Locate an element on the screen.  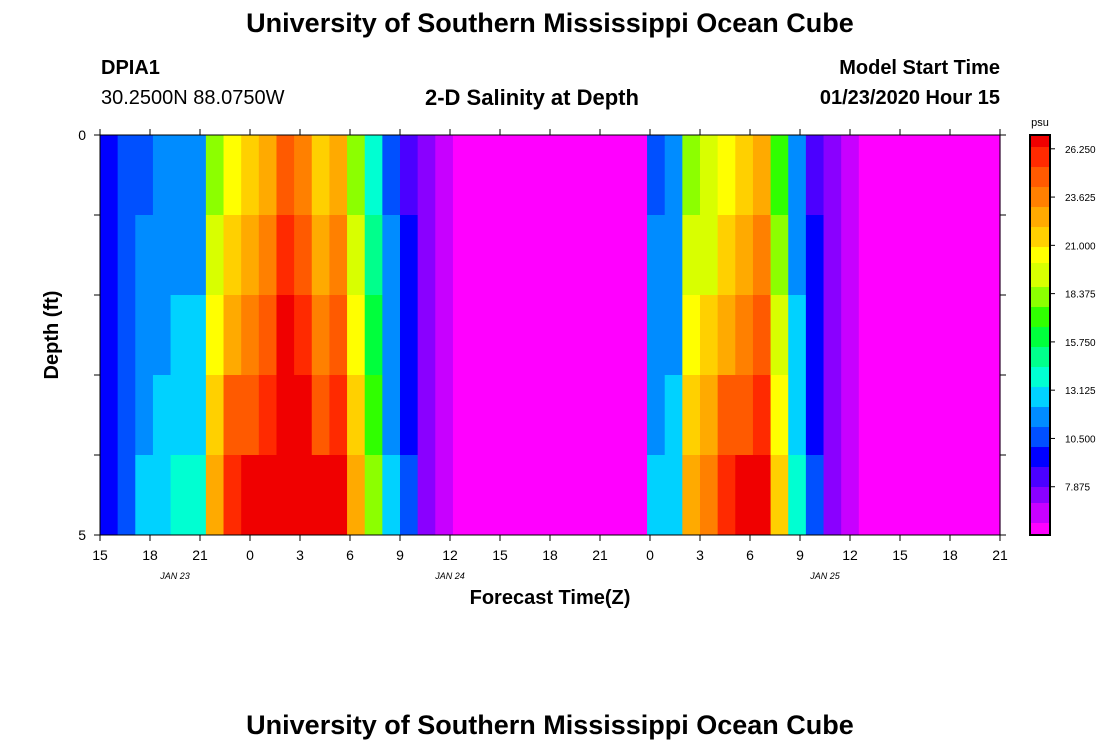
colorbar-frame is located at coordinates (1040, 335).